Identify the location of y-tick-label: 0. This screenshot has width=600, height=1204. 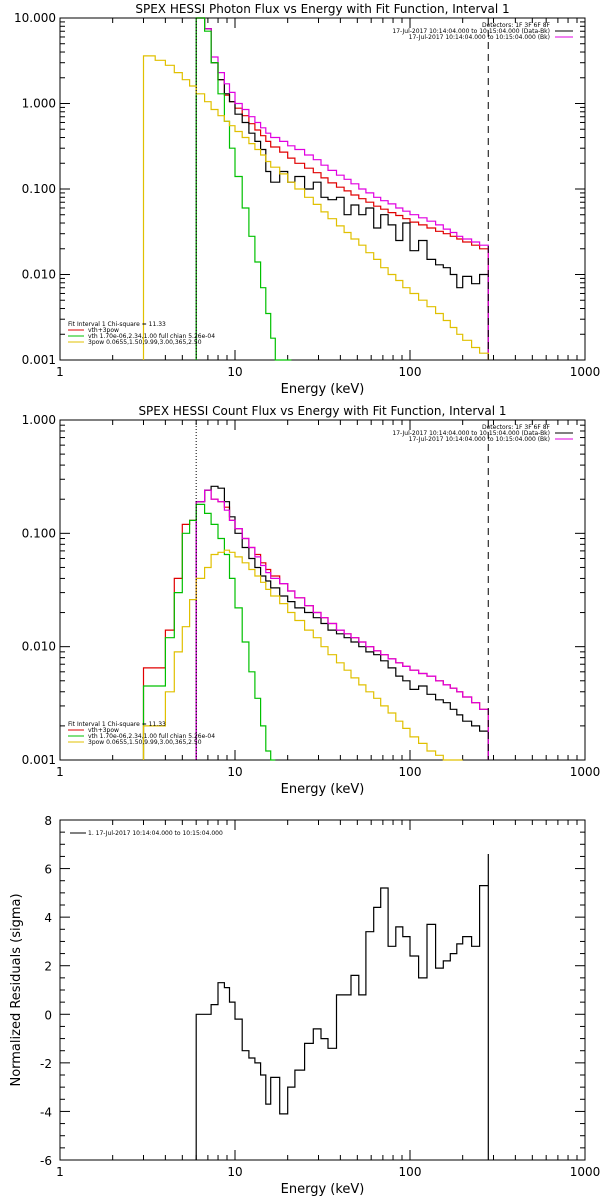
(48, 1015).